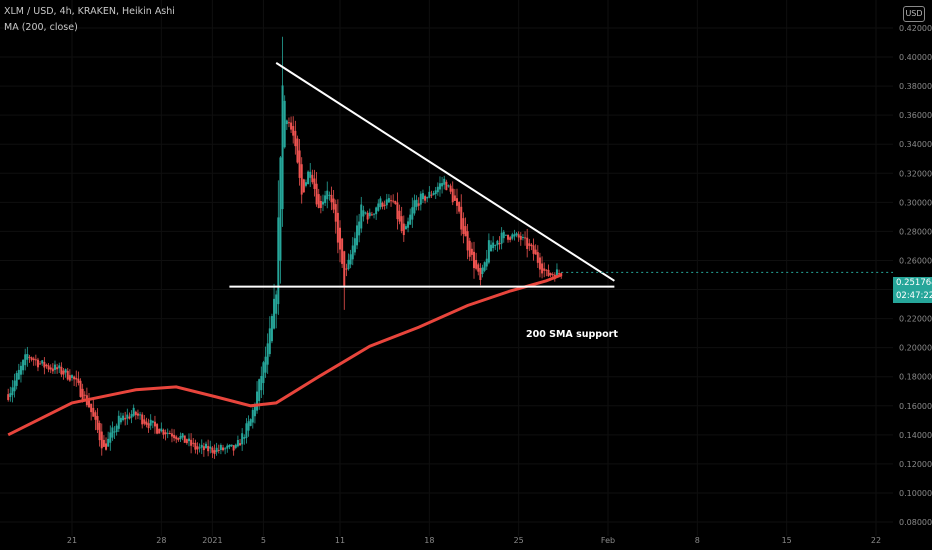 This screenshot has width=932, height=550. Describe the element at coordinates (474, 540) in the screenshot. I see `x-axis: 21 28 2021 5 11 18 25 Feb 8 15 22` at that location.